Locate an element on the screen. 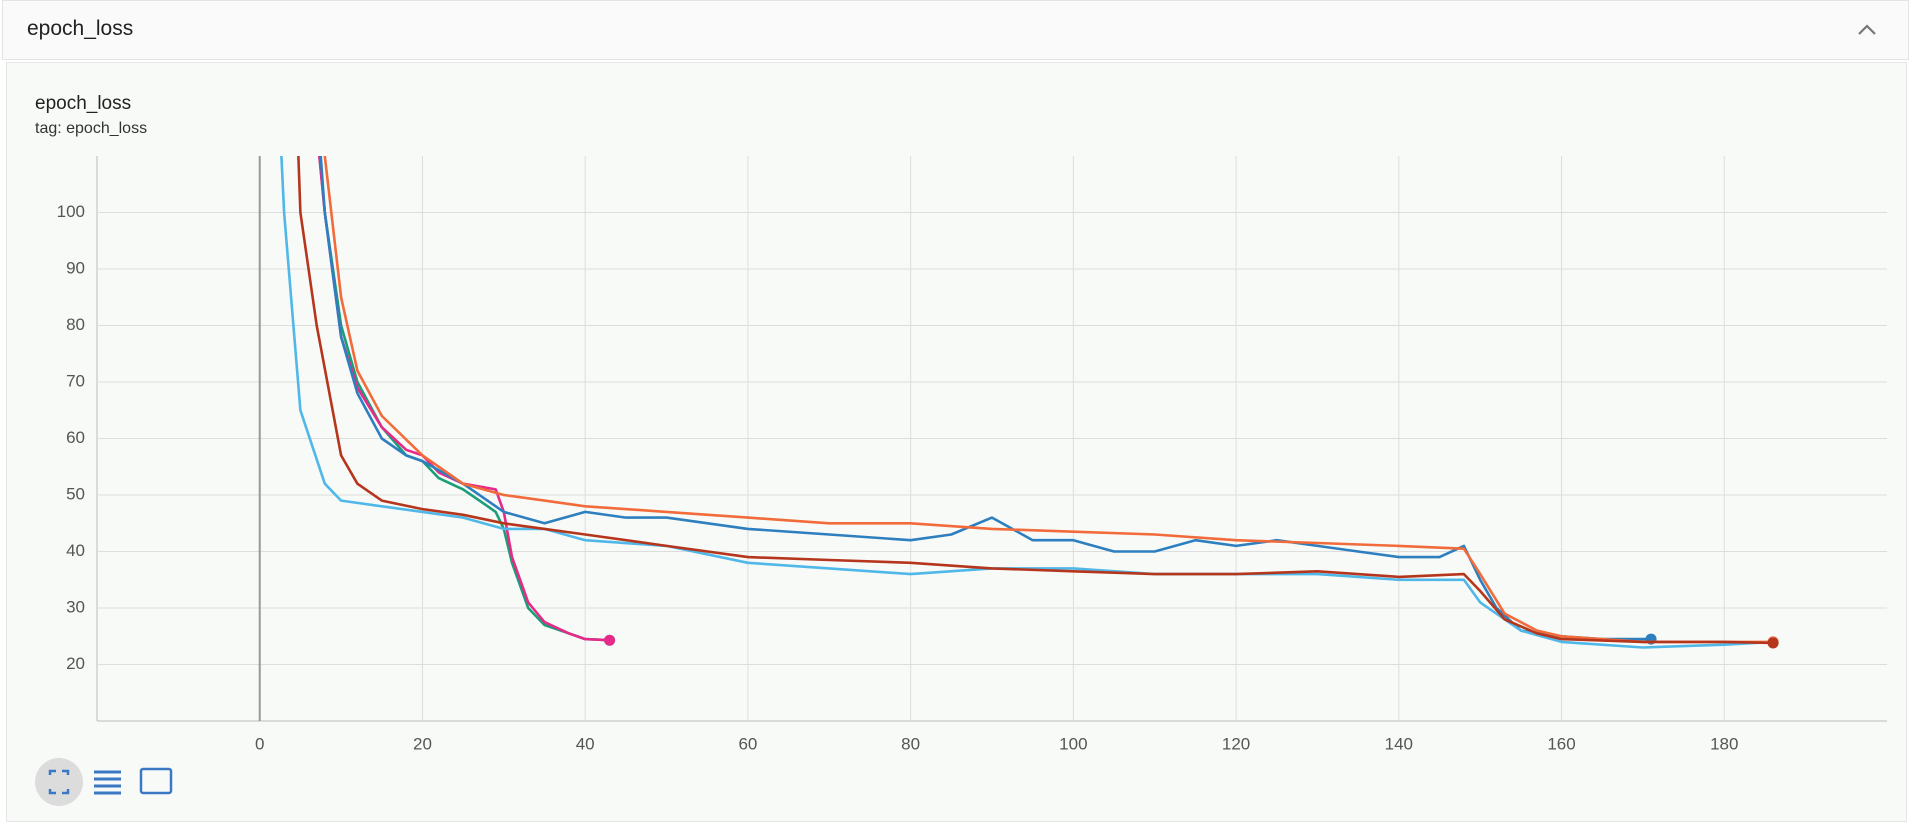 This screenshot has height=822, width=1913. y-tick-label: 40 is located at coordinates (75, 550).